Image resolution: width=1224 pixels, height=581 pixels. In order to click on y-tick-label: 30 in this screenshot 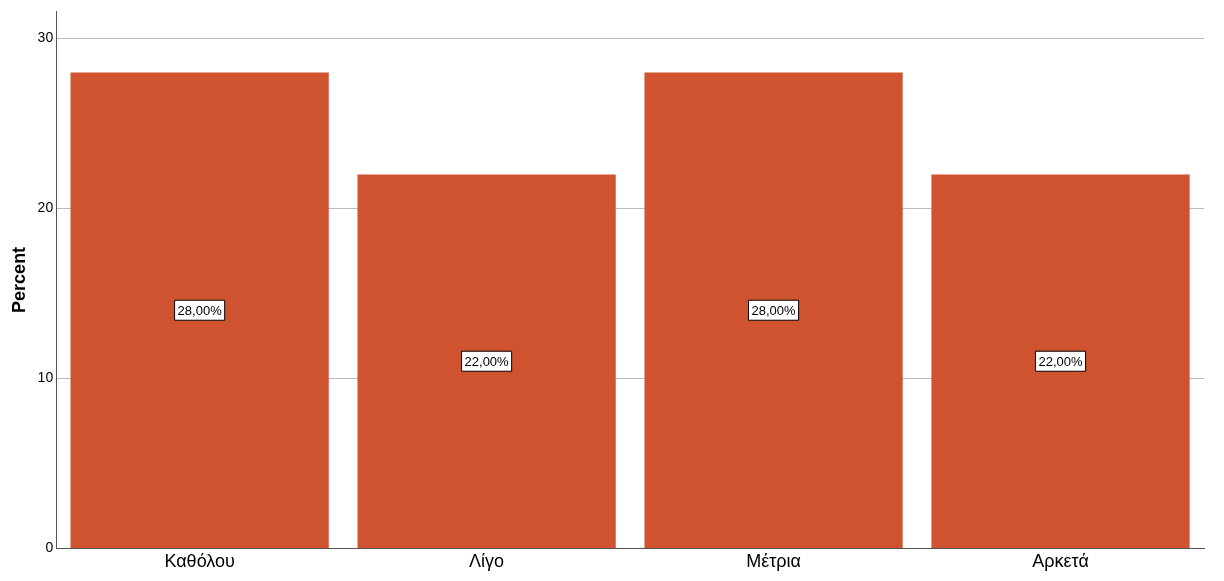, I will do `click(45, 37)`.